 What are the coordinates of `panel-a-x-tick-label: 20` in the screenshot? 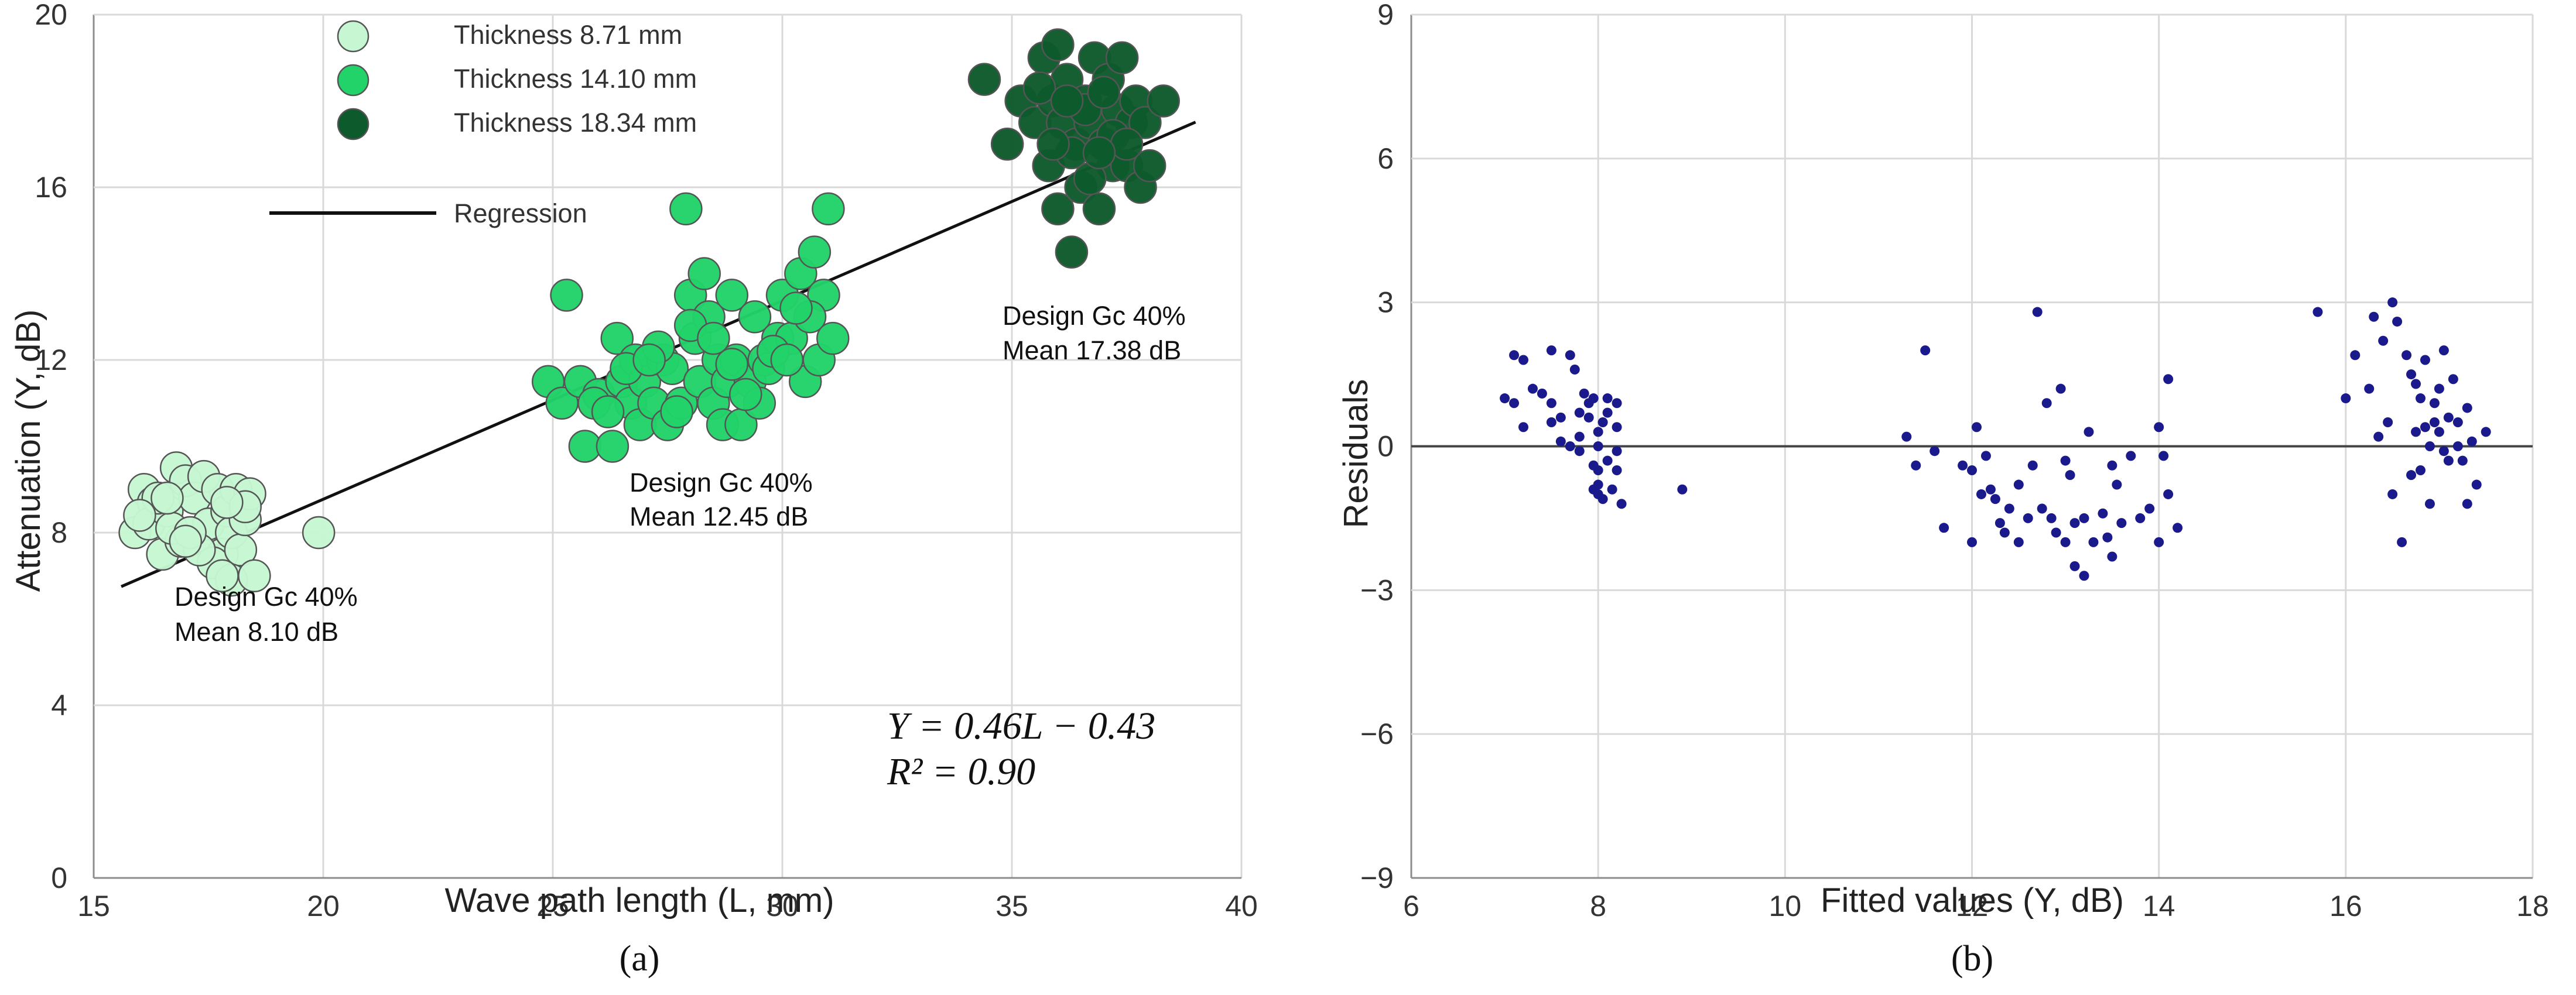 It's located at (324, 906).